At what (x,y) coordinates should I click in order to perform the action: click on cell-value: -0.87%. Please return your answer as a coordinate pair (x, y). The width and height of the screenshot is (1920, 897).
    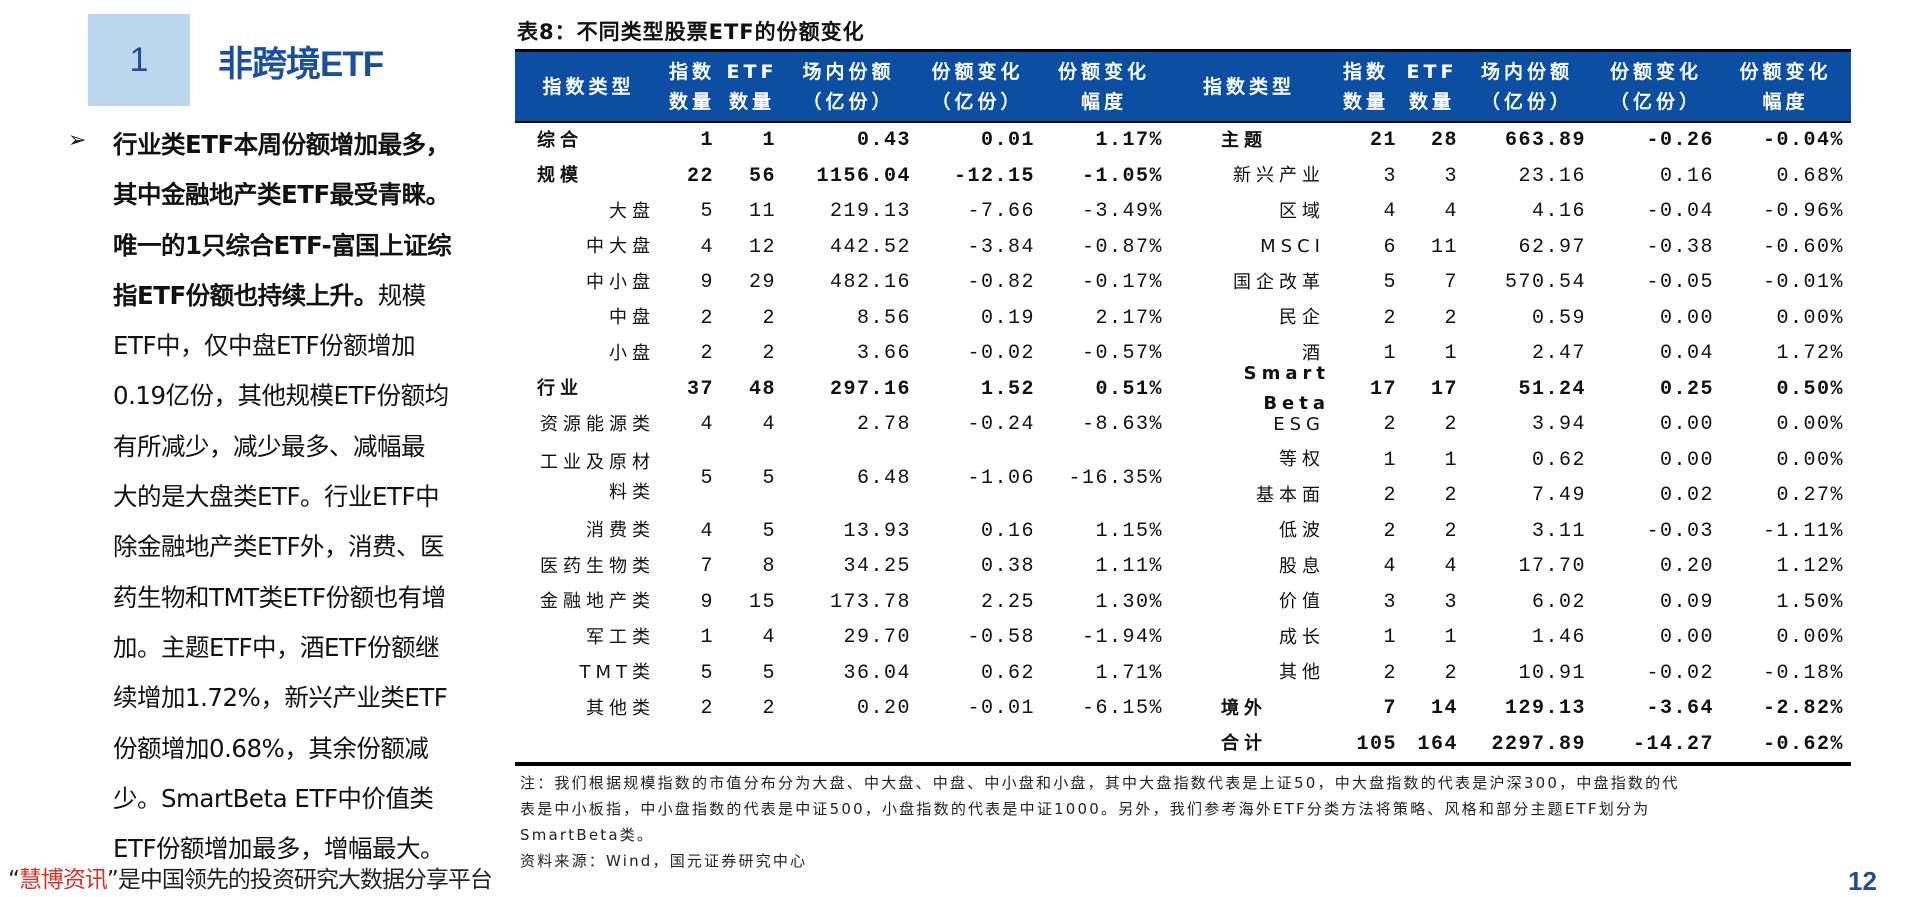
    Looking at the image, I should click on (1122, 247).